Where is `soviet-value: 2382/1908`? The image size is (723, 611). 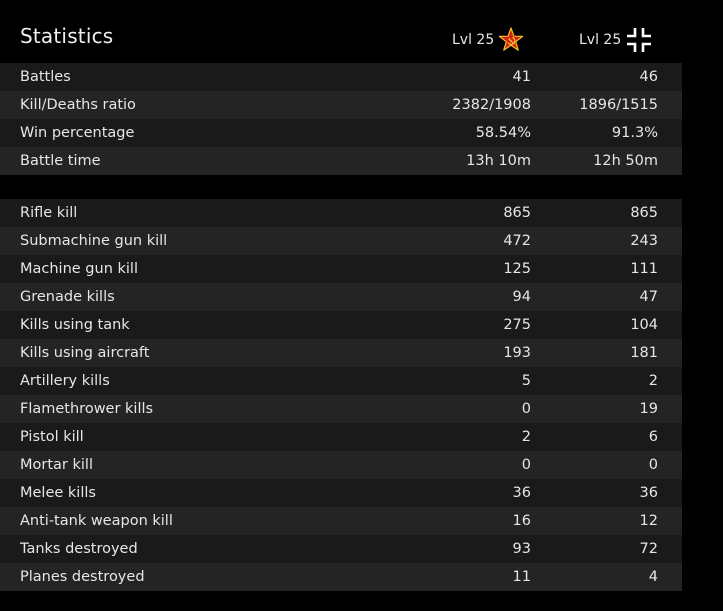 soviet-value: 2382/1908 is located at coordinates (491, 105).